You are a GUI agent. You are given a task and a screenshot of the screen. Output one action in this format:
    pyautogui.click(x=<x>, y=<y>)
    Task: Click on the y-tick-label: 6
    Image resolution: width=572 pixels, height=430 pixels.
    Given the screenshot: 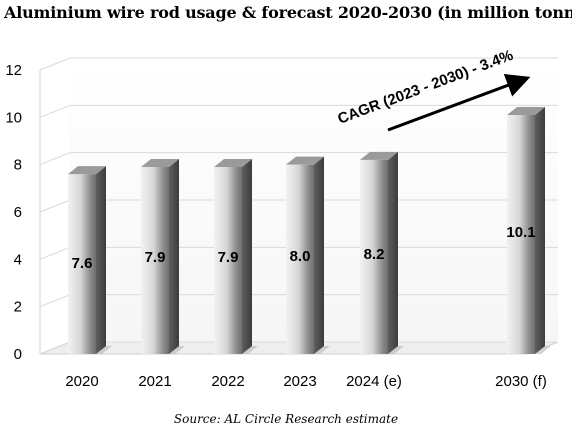 What is the action you would take?
    pyautogui.click(x=18, y=212)
    